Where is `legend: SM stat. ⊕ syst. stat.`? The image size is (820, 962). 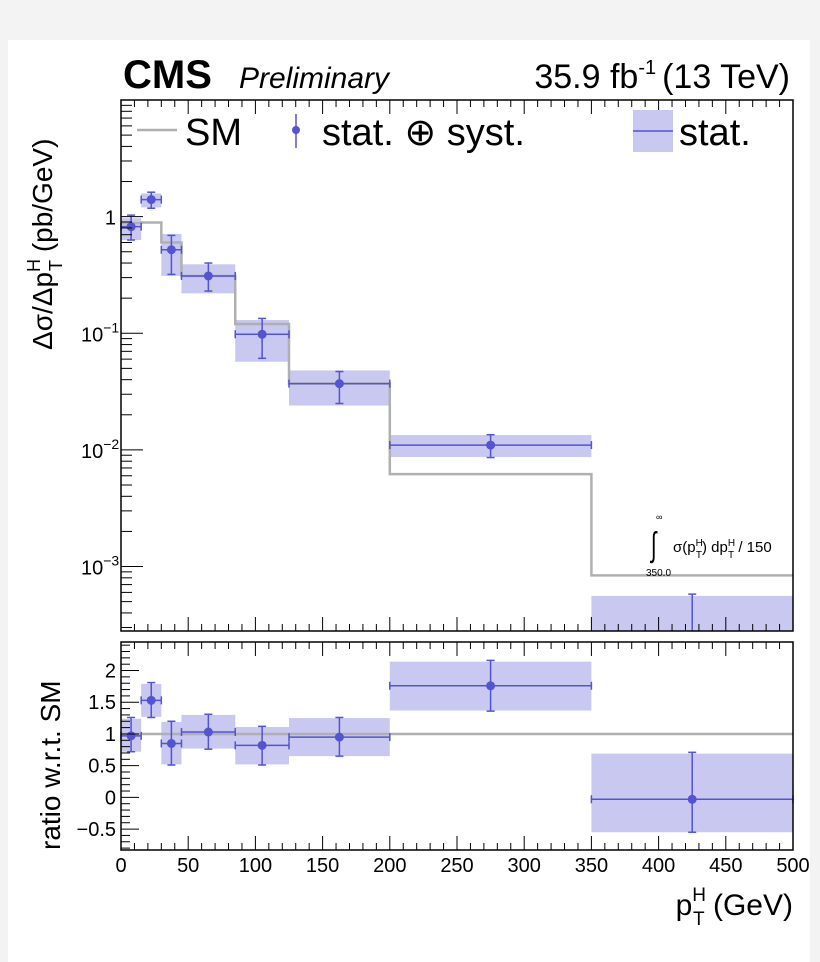 legend: SM stat. ⊕ syst. stat. is located at coordinates (444, 132).